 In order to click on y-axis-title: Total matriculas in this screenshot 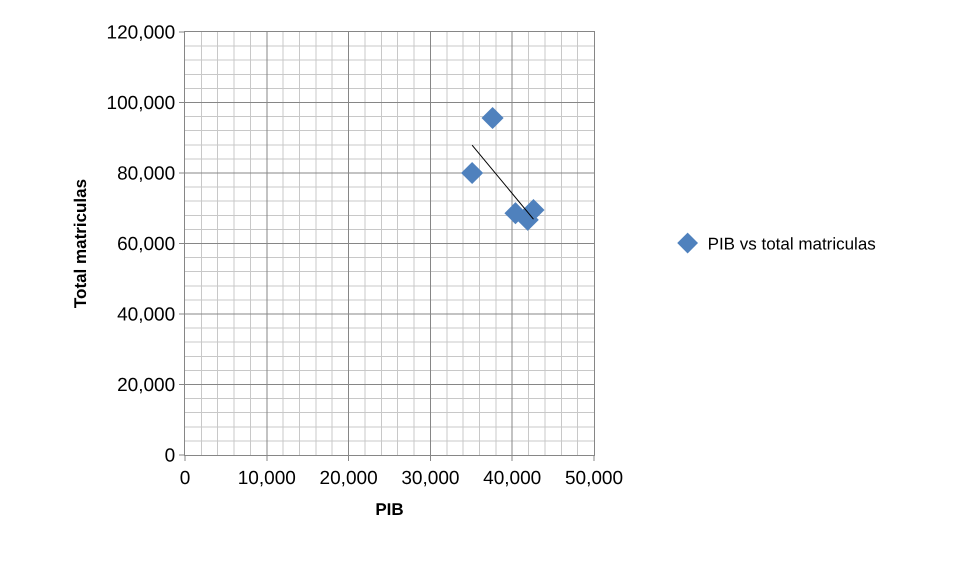, I will do `click(80, 243)`.